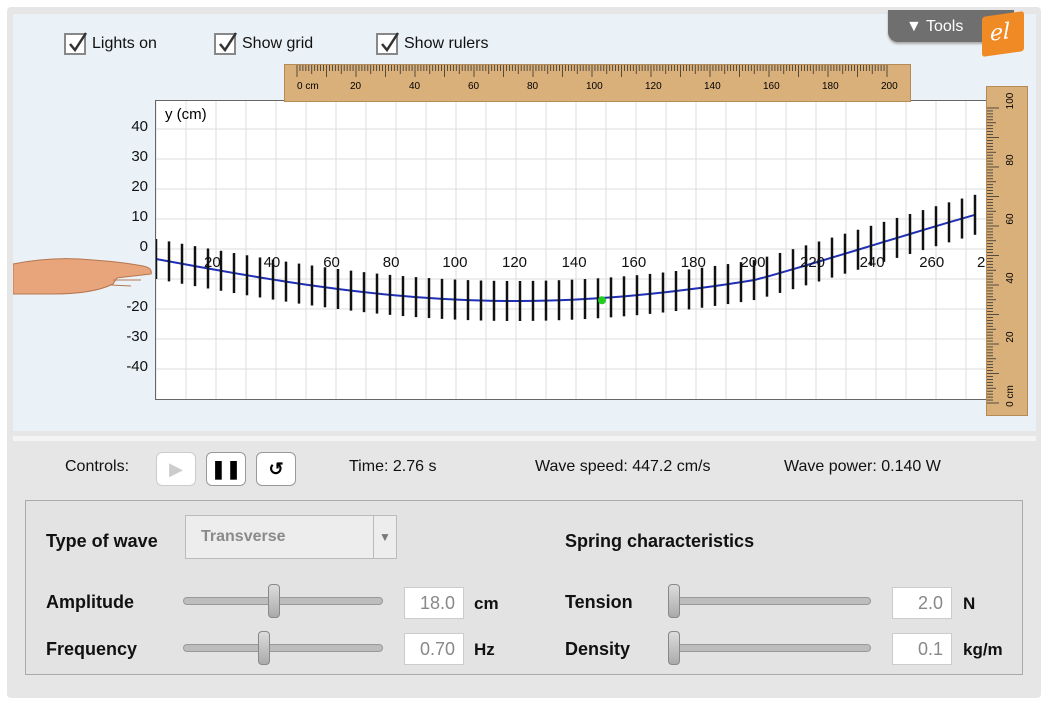 Image resolution: width=1057 pixels, height=705 pixels. I want to click on x-tick-label: 2, so click(981, 262).